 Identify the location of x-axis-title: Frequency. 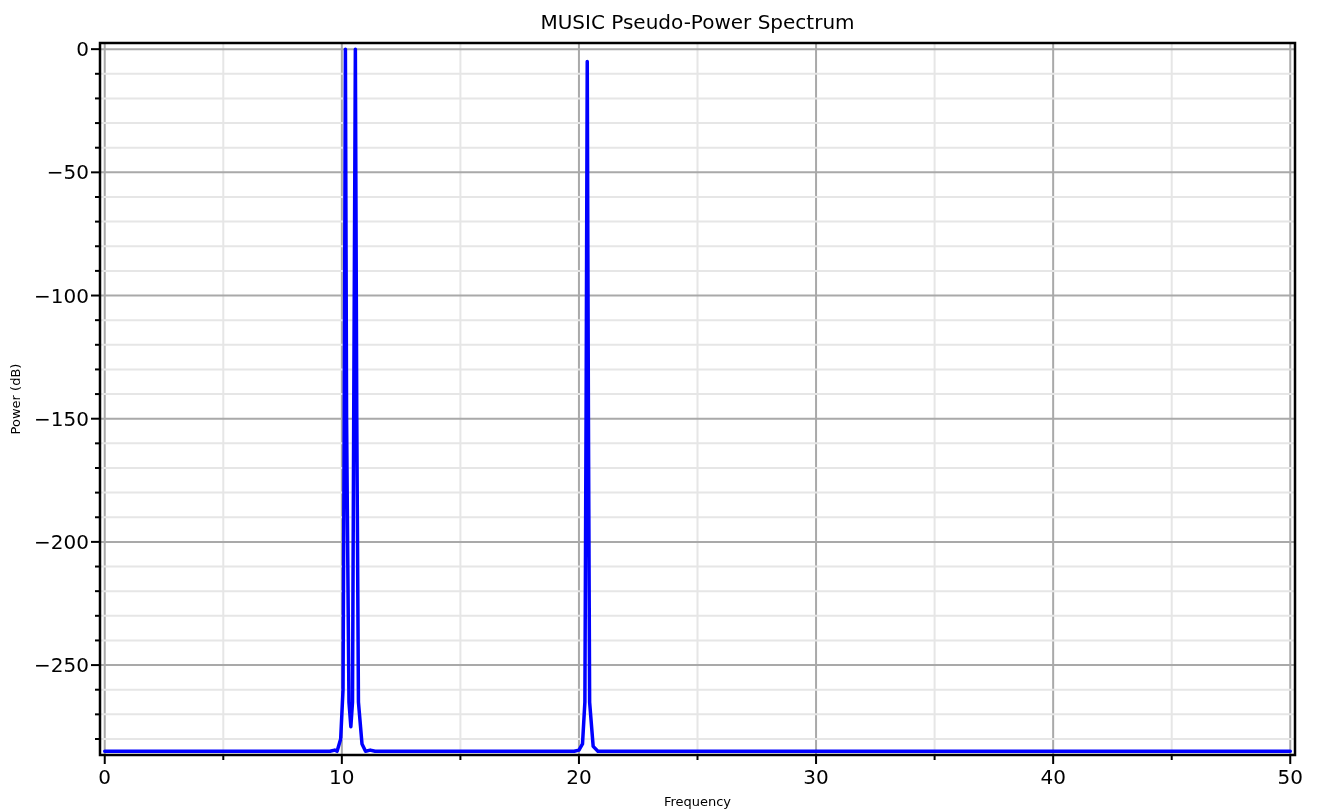
(697, 801).